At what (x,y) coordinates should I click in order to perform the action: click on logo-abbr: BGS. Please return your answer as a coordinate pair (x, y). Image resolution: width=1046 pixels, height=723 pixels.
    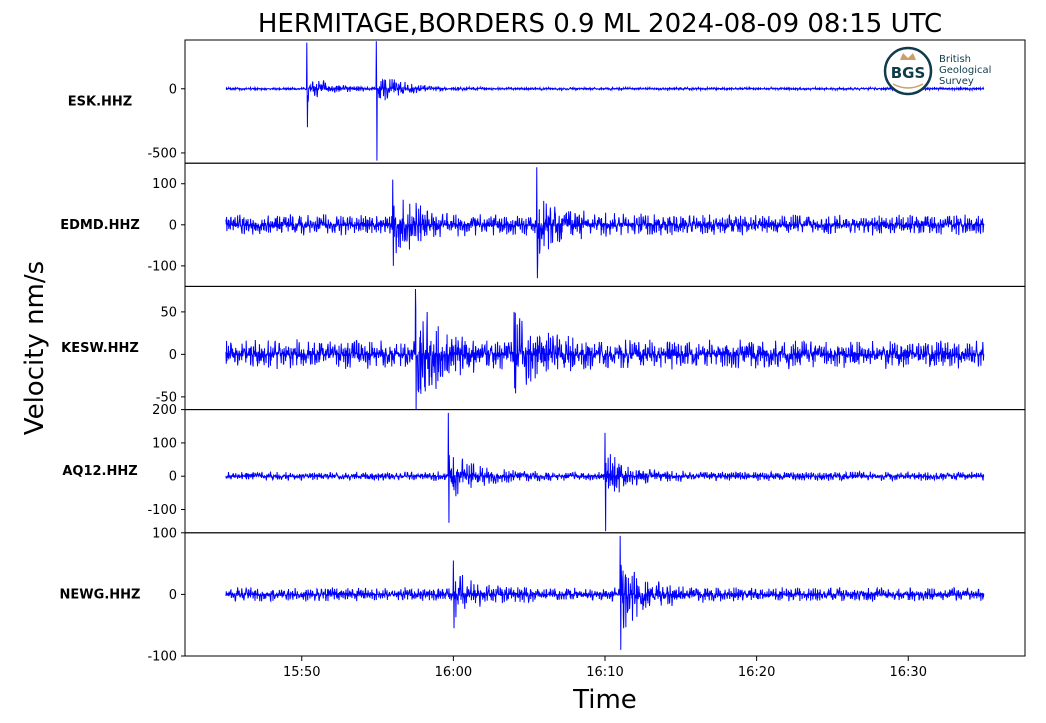
    Looking at the image, I should click on (908, 73).